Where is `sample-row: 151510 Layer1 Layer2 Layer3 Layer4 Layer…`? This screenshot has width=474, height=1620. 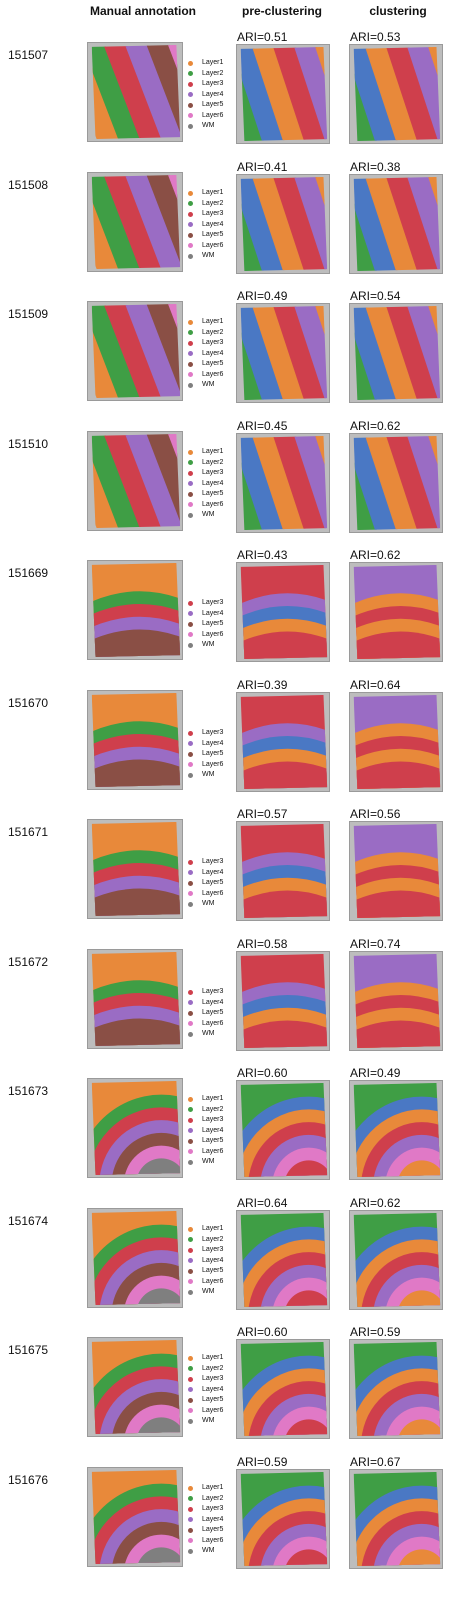 sample-row: 151510 Layer1 Layer2 Layer3 Layer4 Layer… is located at coordinates (237, 486).